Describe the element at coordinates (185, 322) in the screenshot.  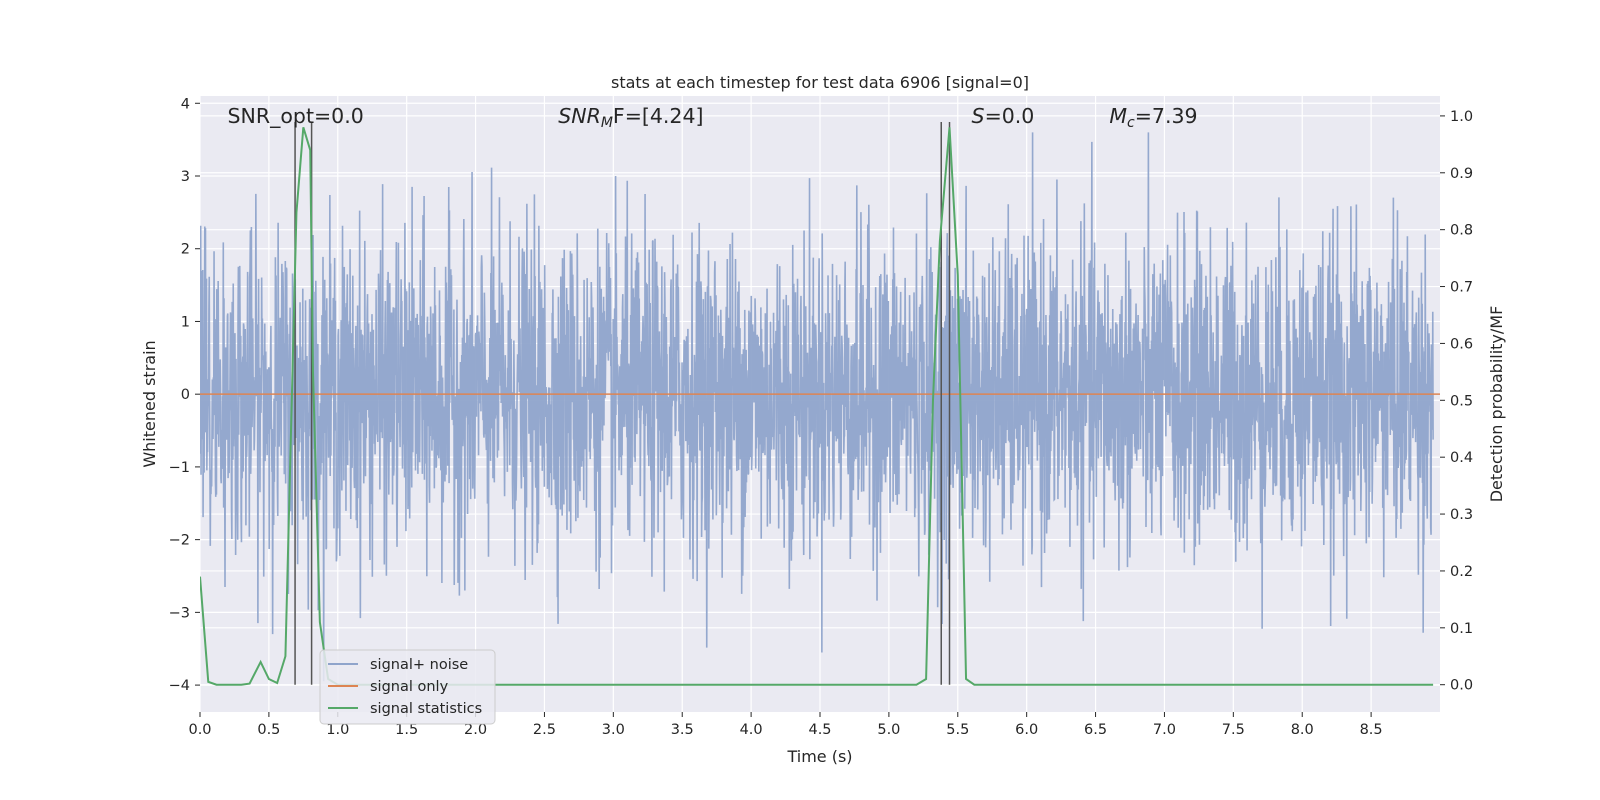
I see `y-tick-label: 1` at that location.